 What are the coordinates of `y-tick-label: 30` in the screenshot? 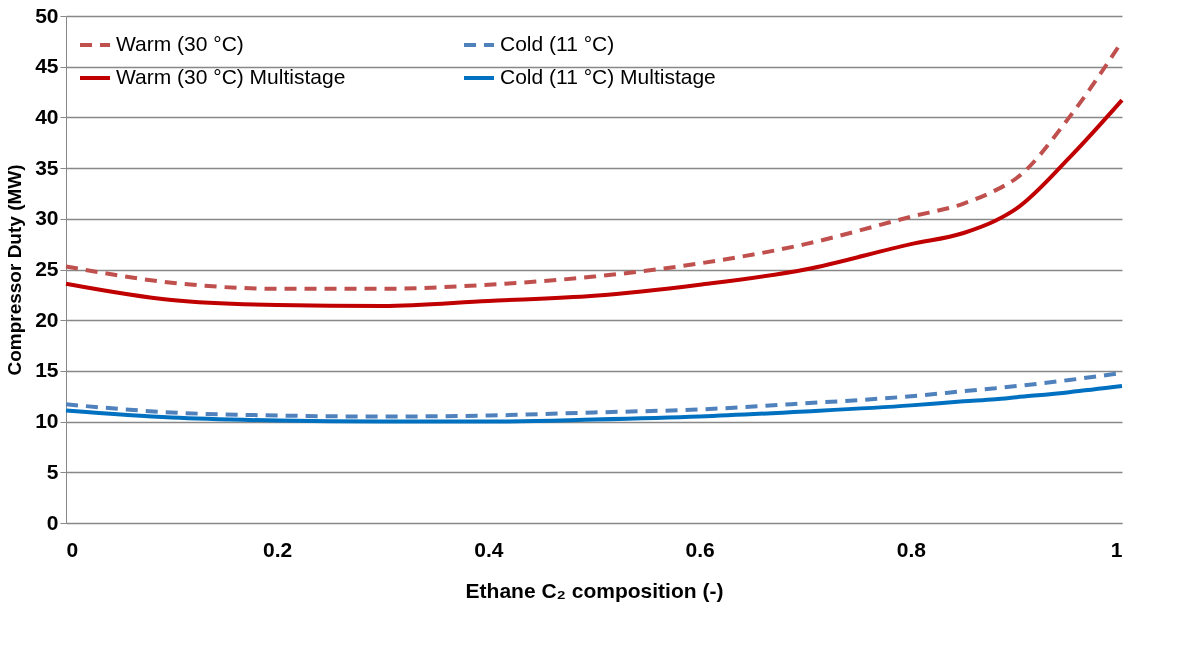 It's located at (47, 218).